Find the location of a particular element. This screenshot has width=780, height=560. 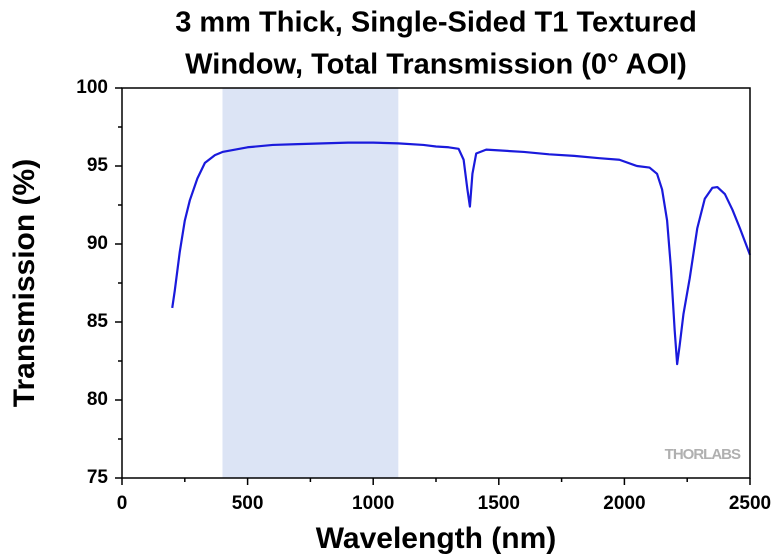

x-tick-label: 1000 is located at coordinates (373, 503).